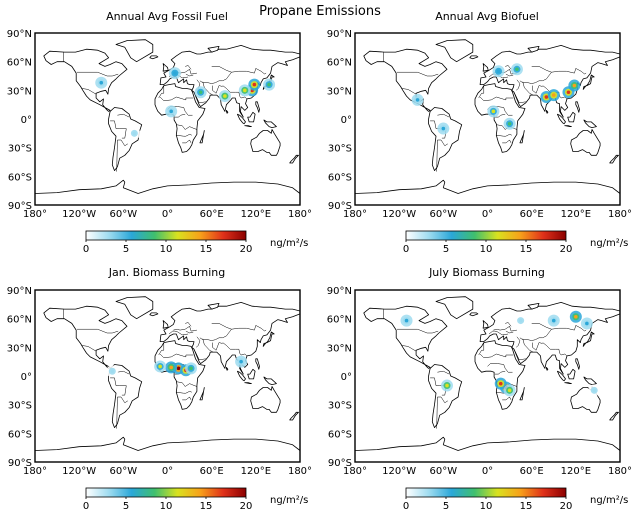 The height and width of the screenshot is (512, 640). What do you see at coordinates (167, 379) in the screenshot?
I see `world-map` at bounding box center [167, 379].